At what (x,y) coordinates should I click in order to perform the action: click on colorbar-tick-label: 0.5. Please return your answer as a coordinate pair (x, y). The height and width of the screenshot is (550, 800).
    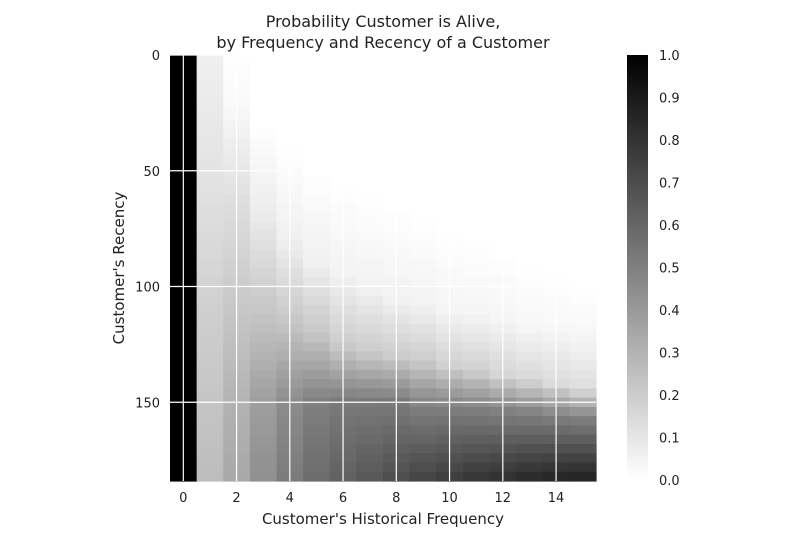
    Looking at the image, I should click on (669, 269).